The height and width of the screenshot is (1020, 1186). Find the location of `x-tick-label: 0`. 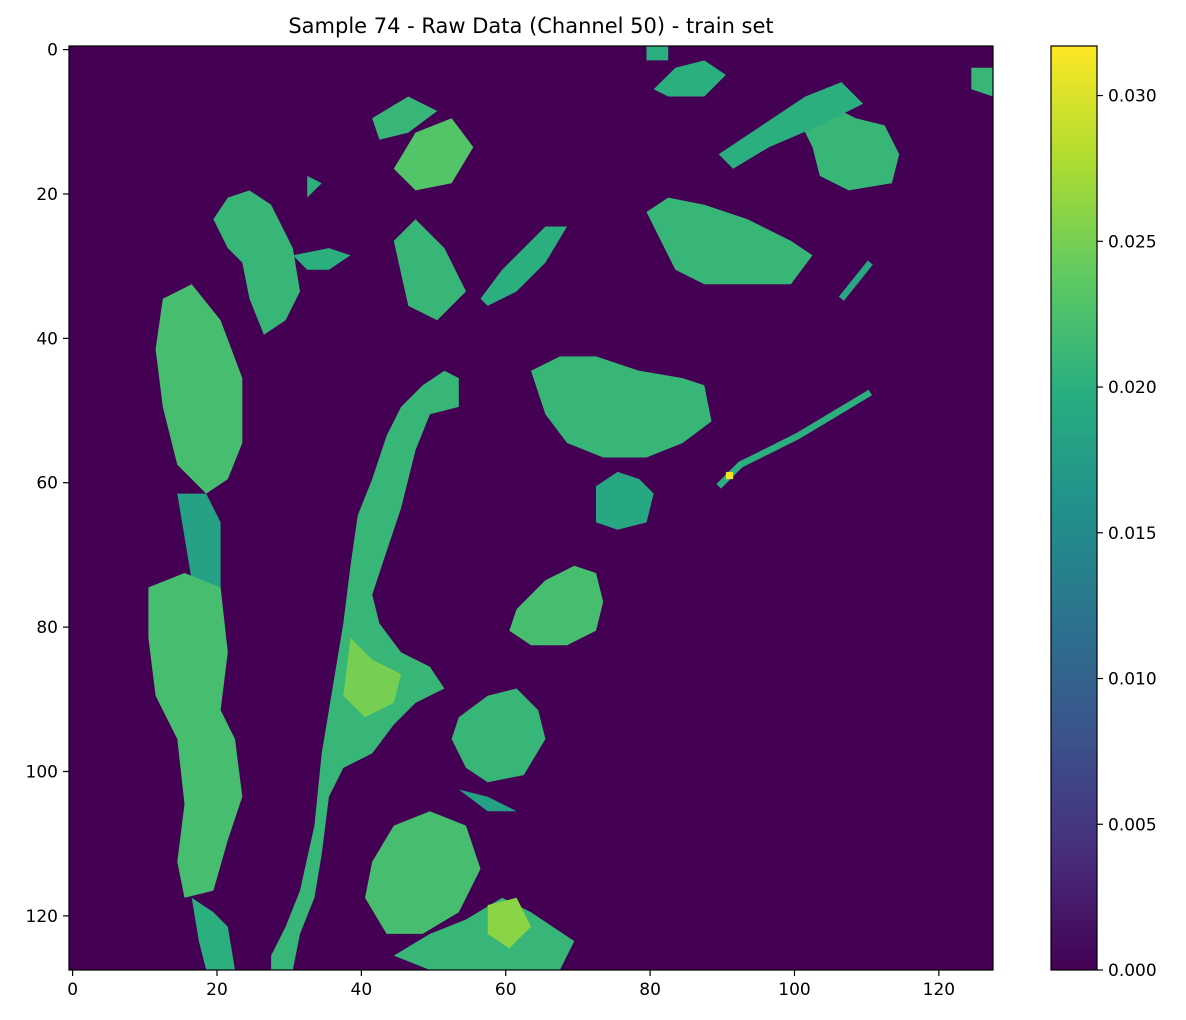

x-tick-label: 0 is located at coordinates (72, 990).